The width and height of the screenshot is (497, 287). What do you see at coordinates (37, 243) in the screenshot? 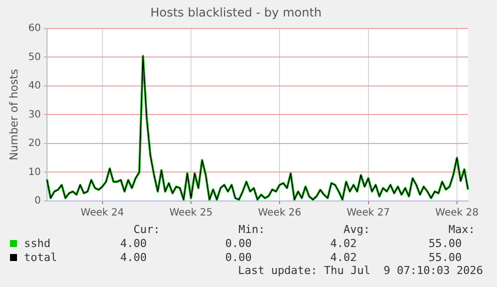
I see `legend-label: sshd` at bounding box center [37, 243].